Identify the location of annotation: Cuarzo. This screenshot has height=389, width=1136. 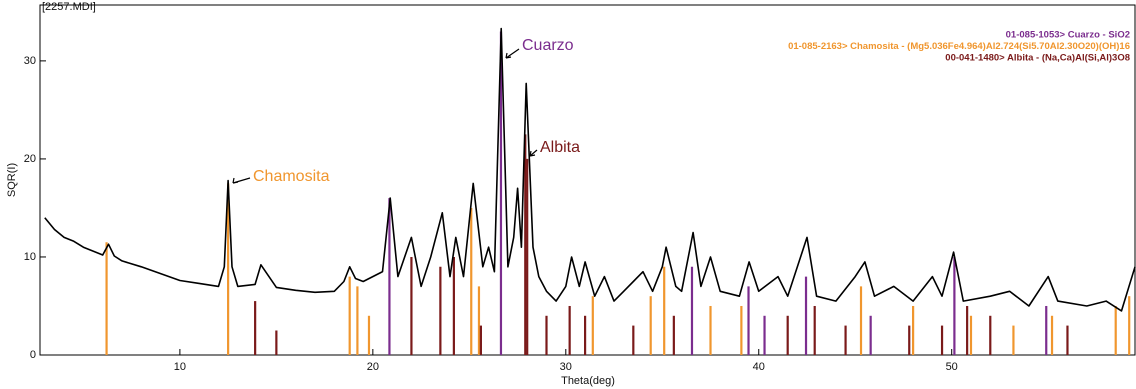
(548, 45).